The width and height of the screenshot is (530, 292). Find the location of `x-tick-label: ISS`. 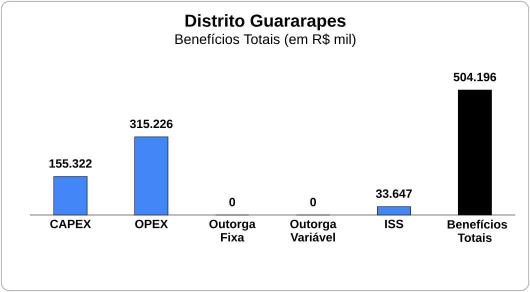

x-tick-label: ISS is located at coordinates (394, 224).